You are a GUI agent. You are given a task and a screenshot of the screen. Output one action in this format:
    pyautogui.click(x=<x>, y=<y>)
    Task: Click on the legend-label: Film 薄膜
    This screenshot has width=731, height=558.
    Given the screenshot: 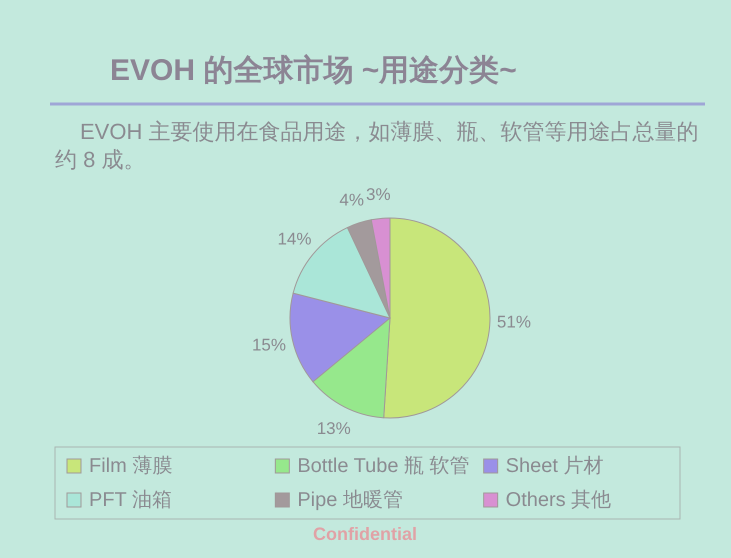 What is the action you would take?
    pyautogui.click(x=130, y=466)
    